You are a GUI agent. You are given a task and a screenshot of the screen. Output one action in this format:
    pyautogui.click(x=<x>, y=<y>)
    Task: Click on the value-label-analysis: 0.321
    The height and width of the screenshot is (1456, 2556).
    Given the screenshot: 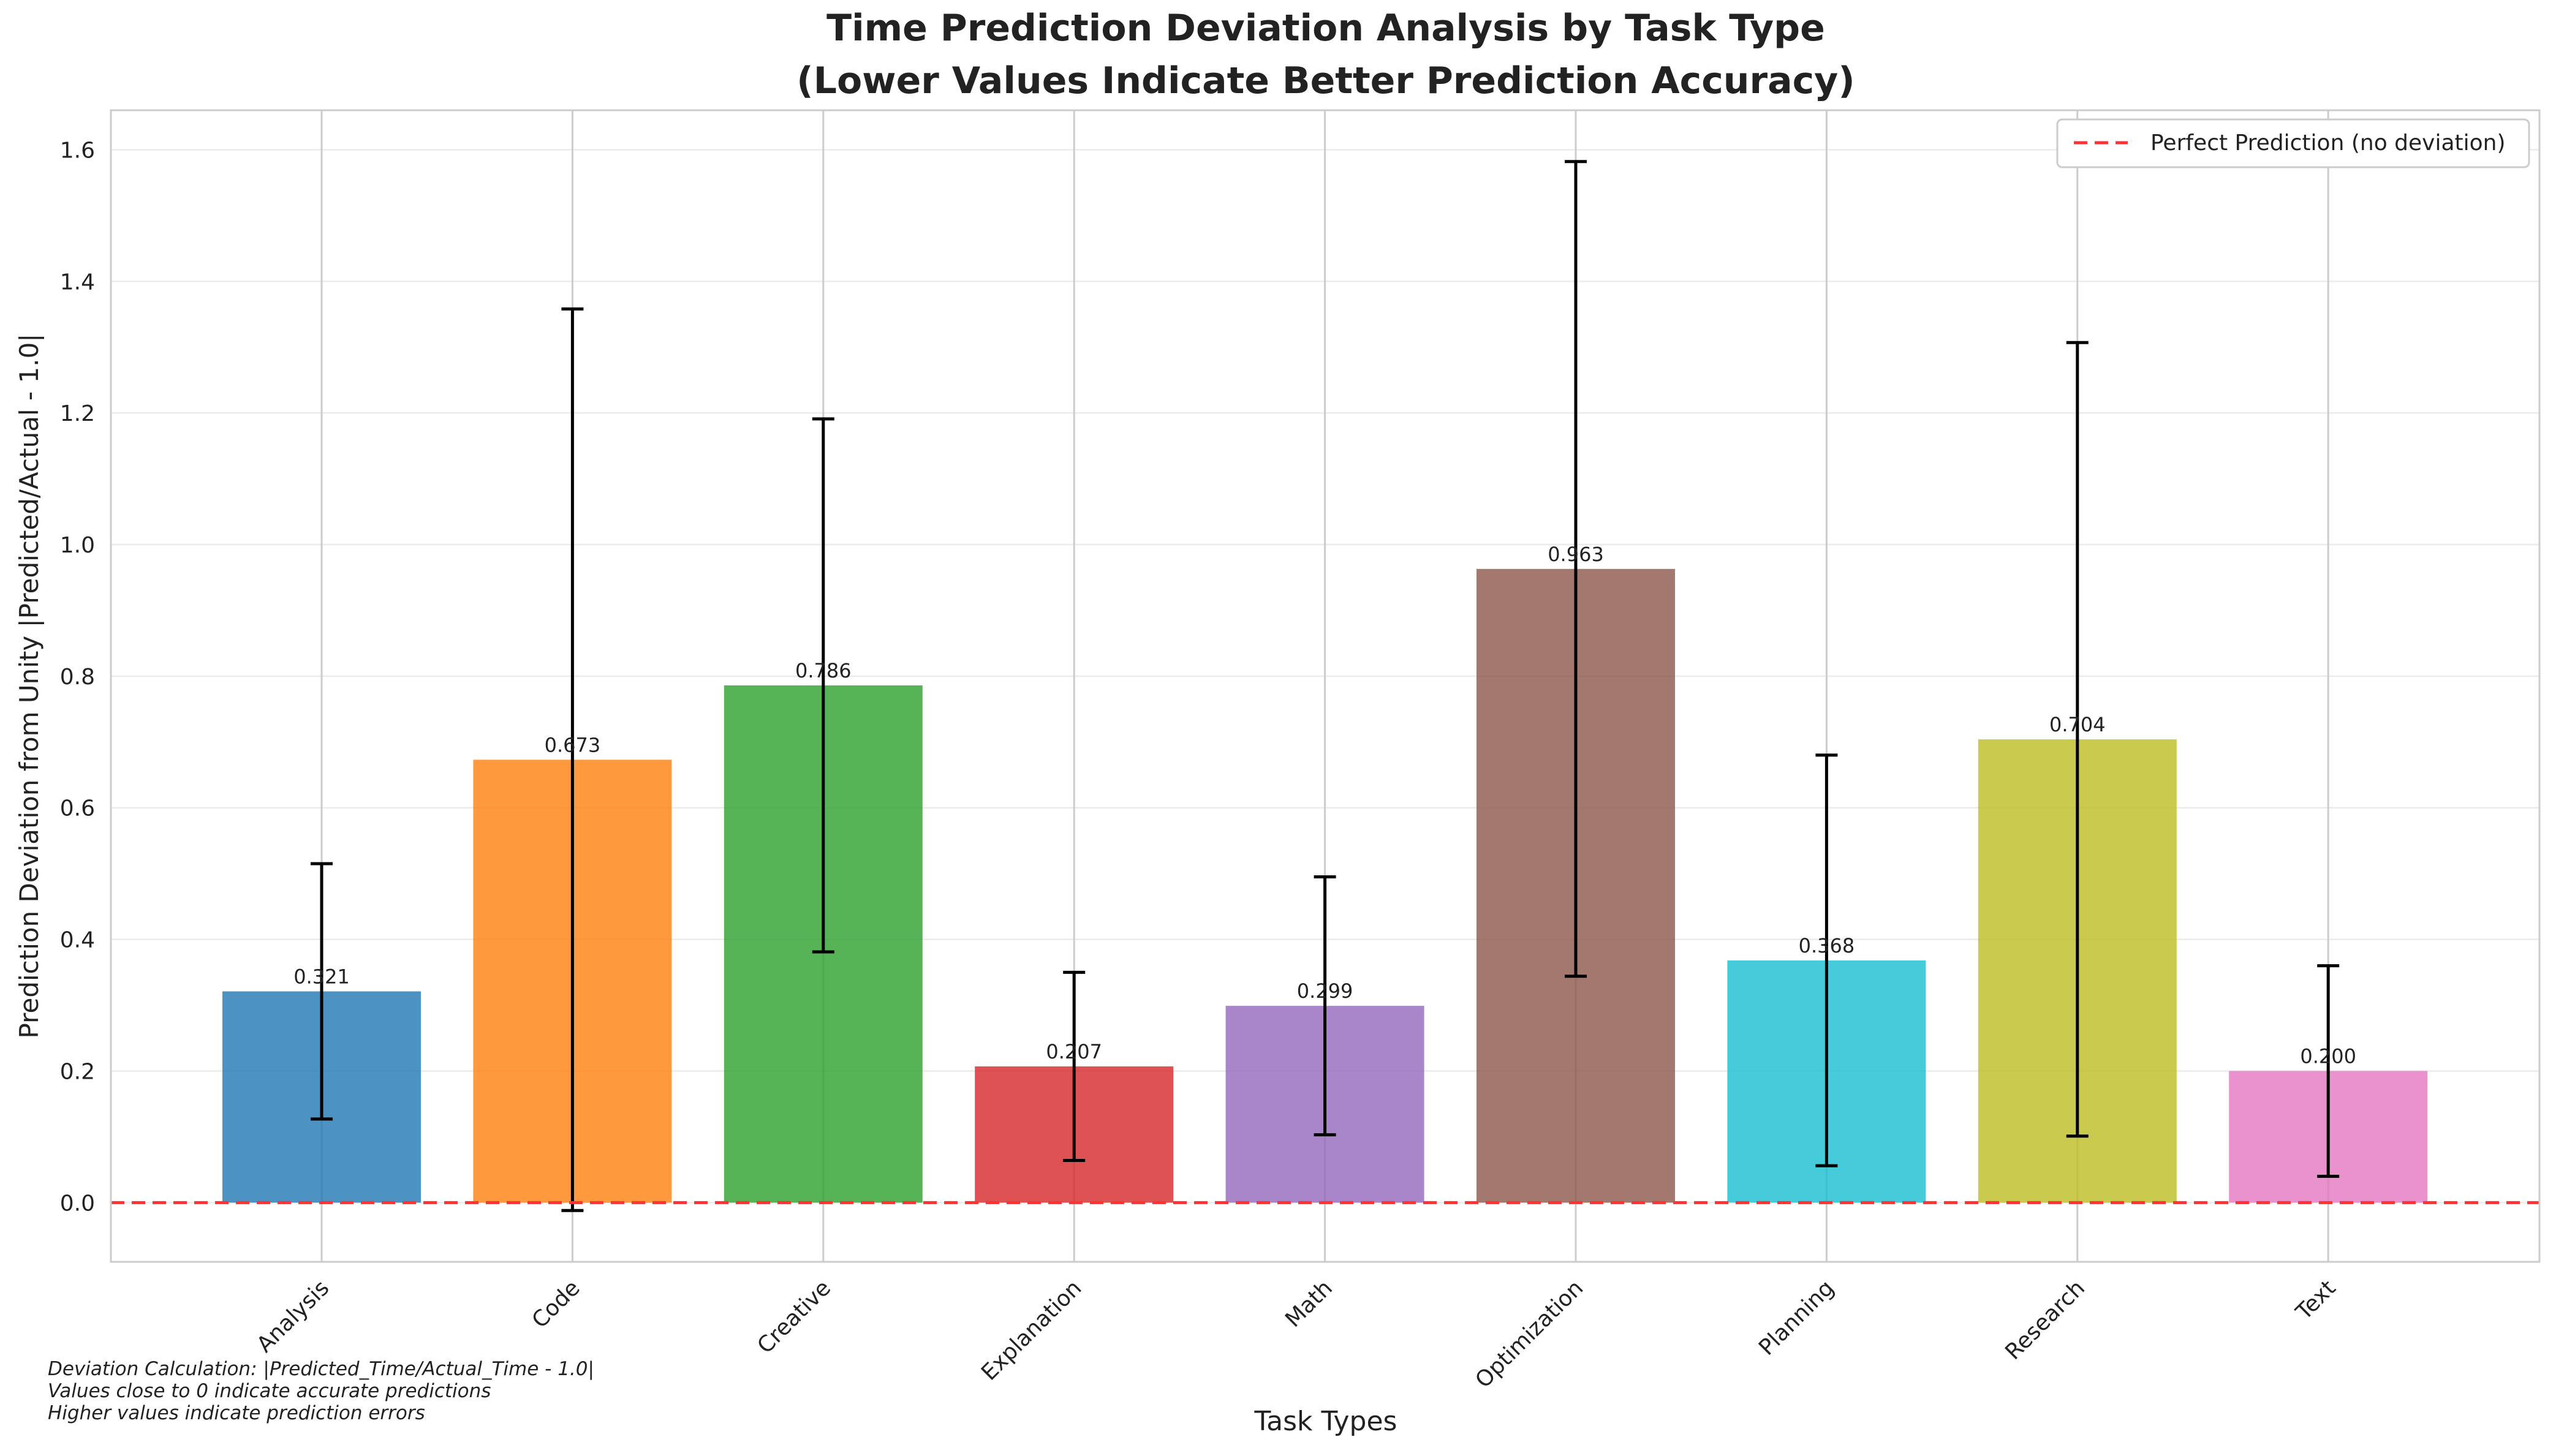 What is the action you would take?
    pyautogui.click(x=321, y=976)
    